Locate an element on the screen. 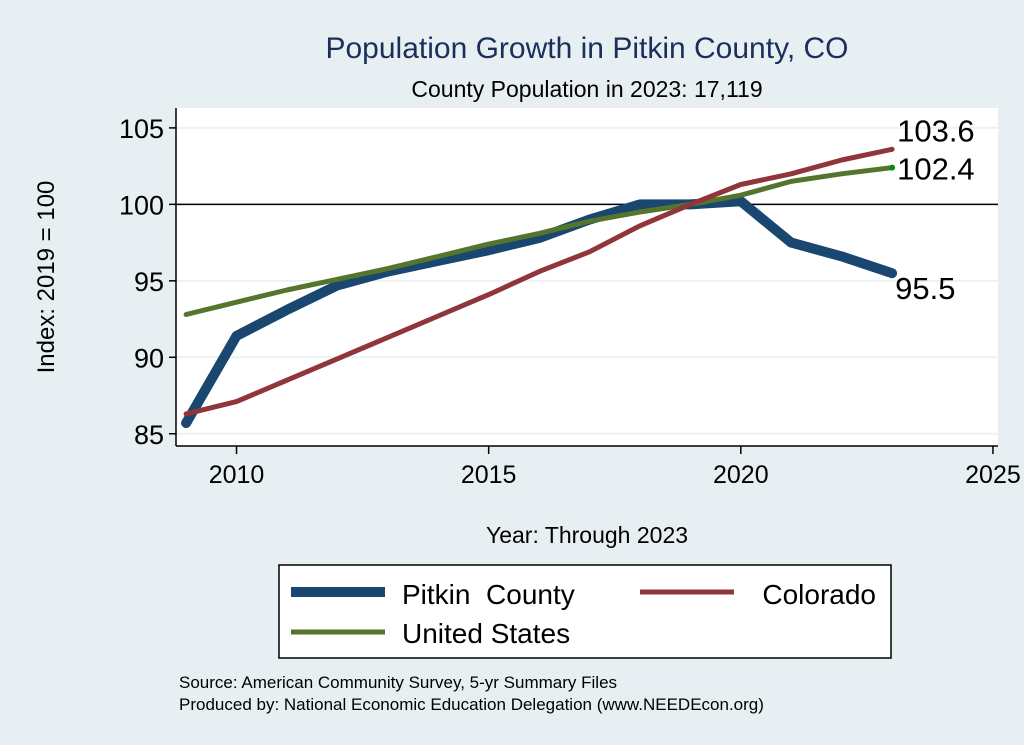 This screenshot has width=1024, height=745. us-end-marker is located at coordinates (892, 167).